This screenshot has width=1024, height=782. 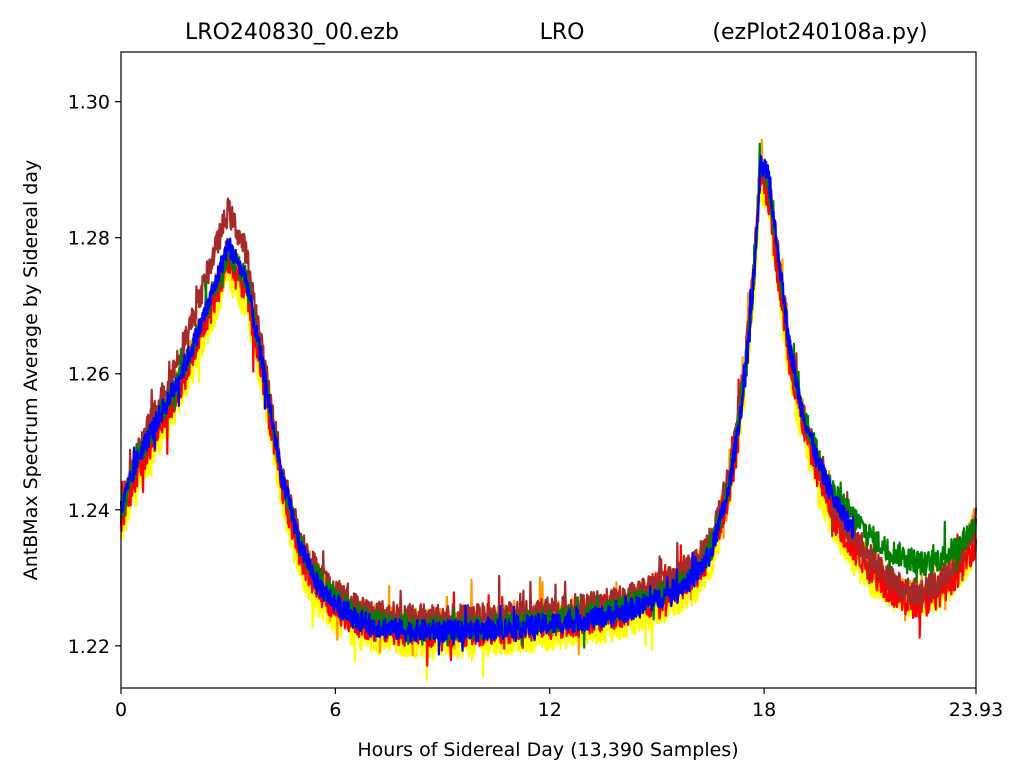 What do you see at coordinates (764, 710) in the screenshot?
I see `x-tick-label: 18` at bounding box center [764, 710].